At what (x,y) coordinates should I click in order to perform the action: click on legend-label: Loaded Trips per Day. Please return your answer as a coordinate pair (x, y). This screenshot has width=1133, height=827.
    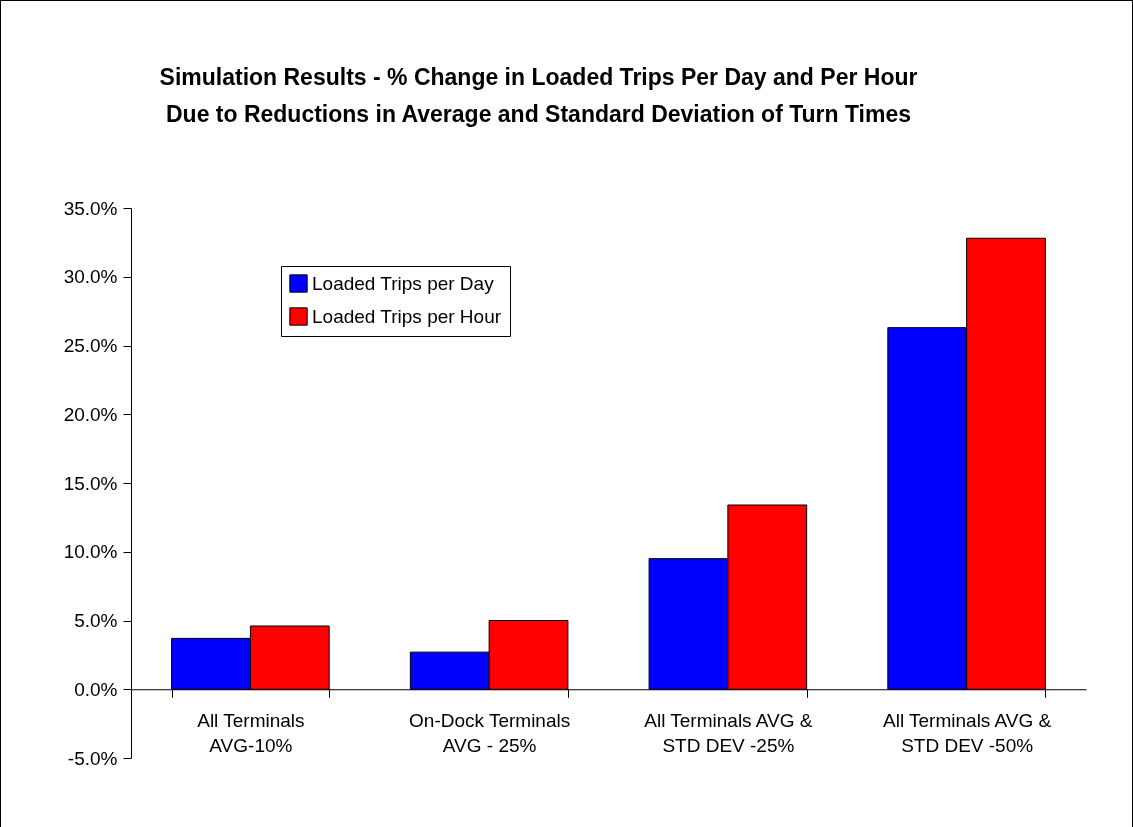
    Looking at the image, I should click on (403, 283).